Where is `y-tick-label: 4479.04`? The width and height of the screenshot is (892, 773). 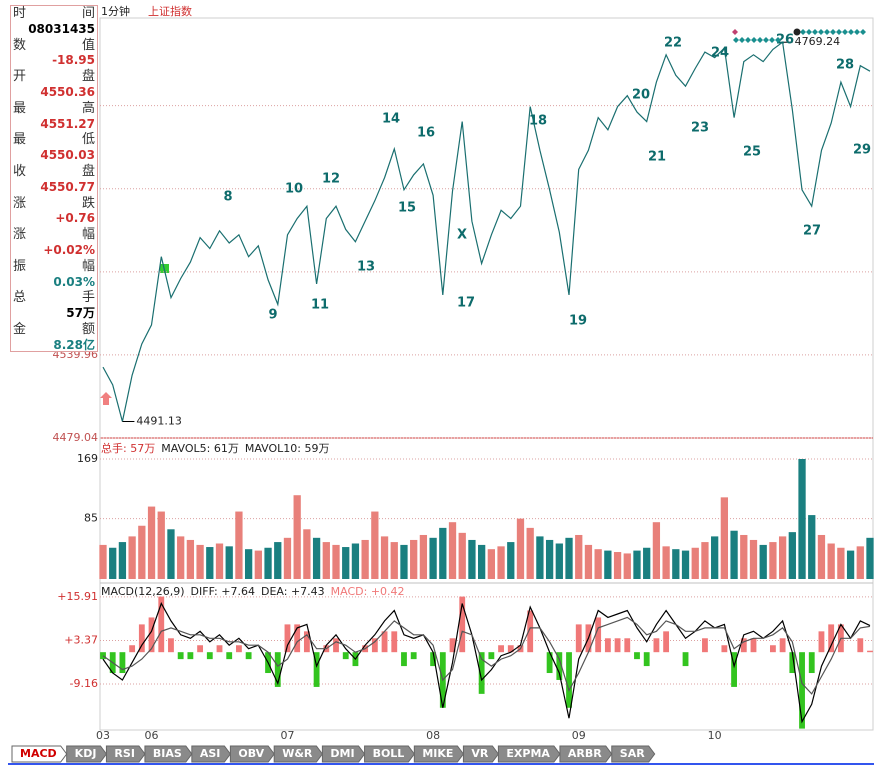 y-tick-label: 4479.04 is located at coordinates (76, 437).